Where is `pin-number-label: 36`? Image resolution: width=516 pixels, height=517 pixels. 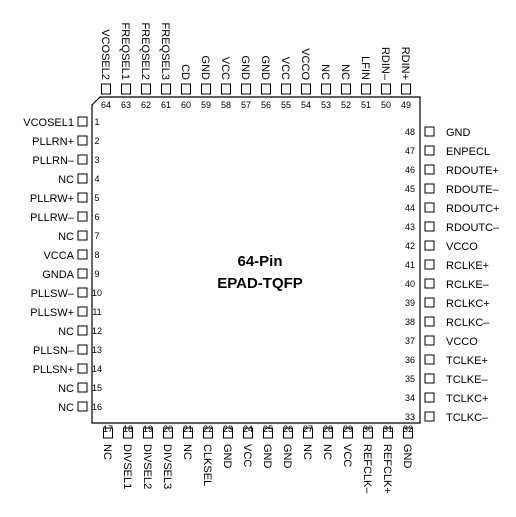 pin-number-label: 36 is located at coordinates (410, 360).